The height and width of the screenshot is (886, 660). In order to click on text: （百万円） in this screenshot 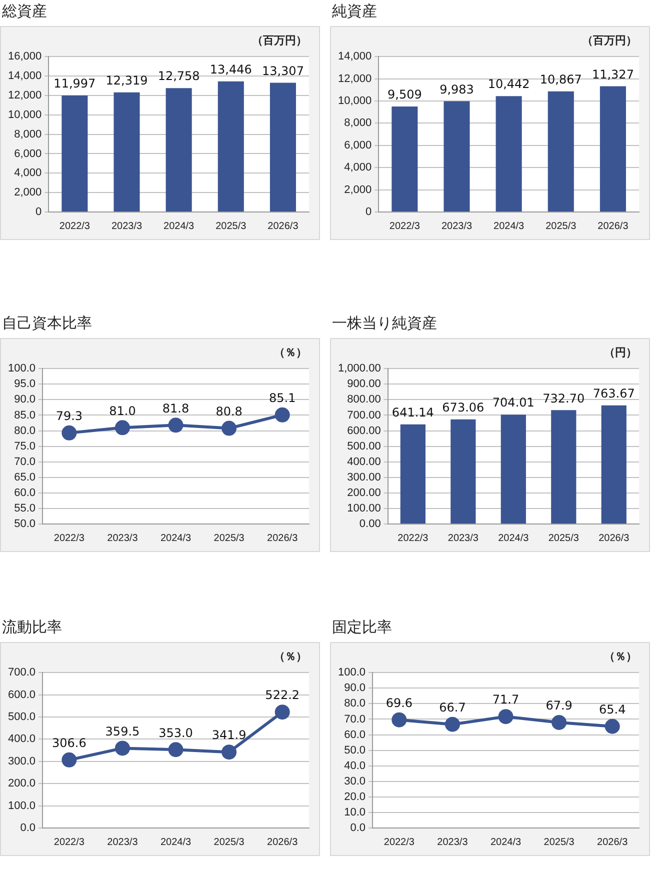, I will do `click(279, 40)`.